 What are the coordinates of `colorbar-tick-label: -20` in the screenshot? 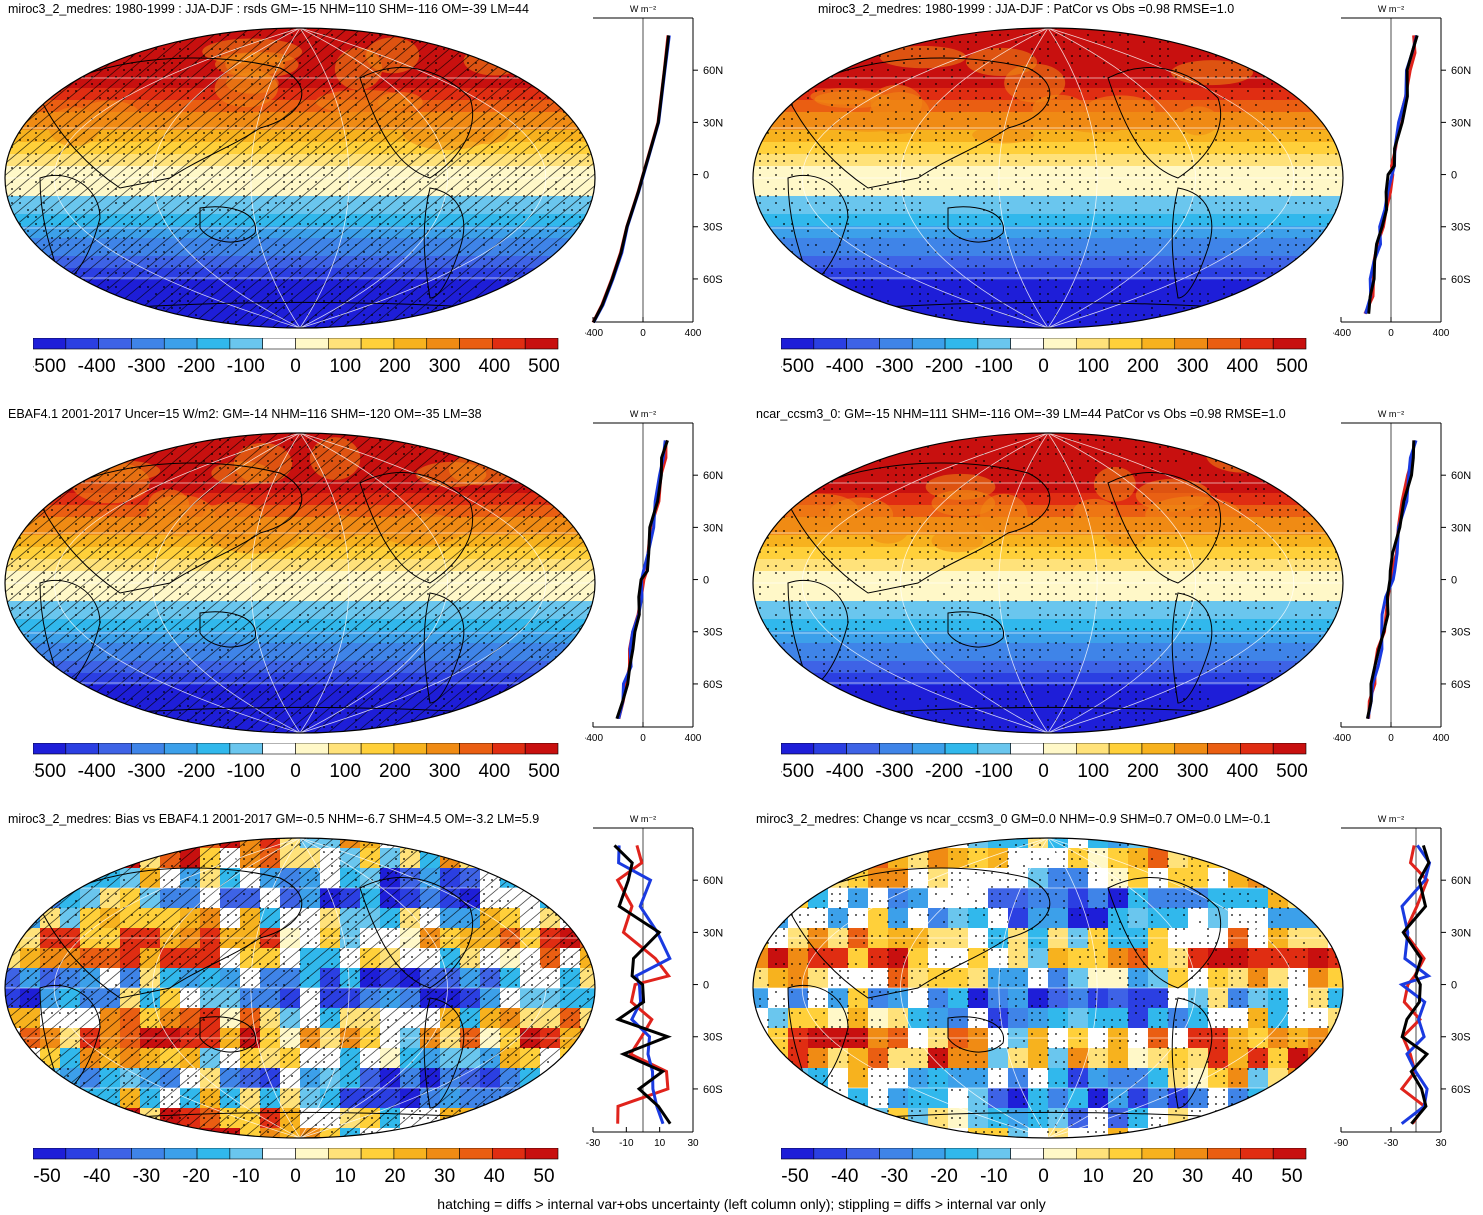 It's located at (943, 1176).